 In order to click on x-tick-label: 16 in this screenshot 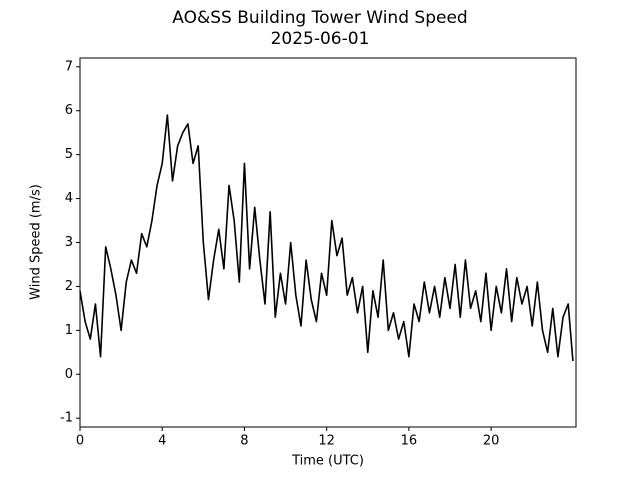, I will do `click(409, 441)`.